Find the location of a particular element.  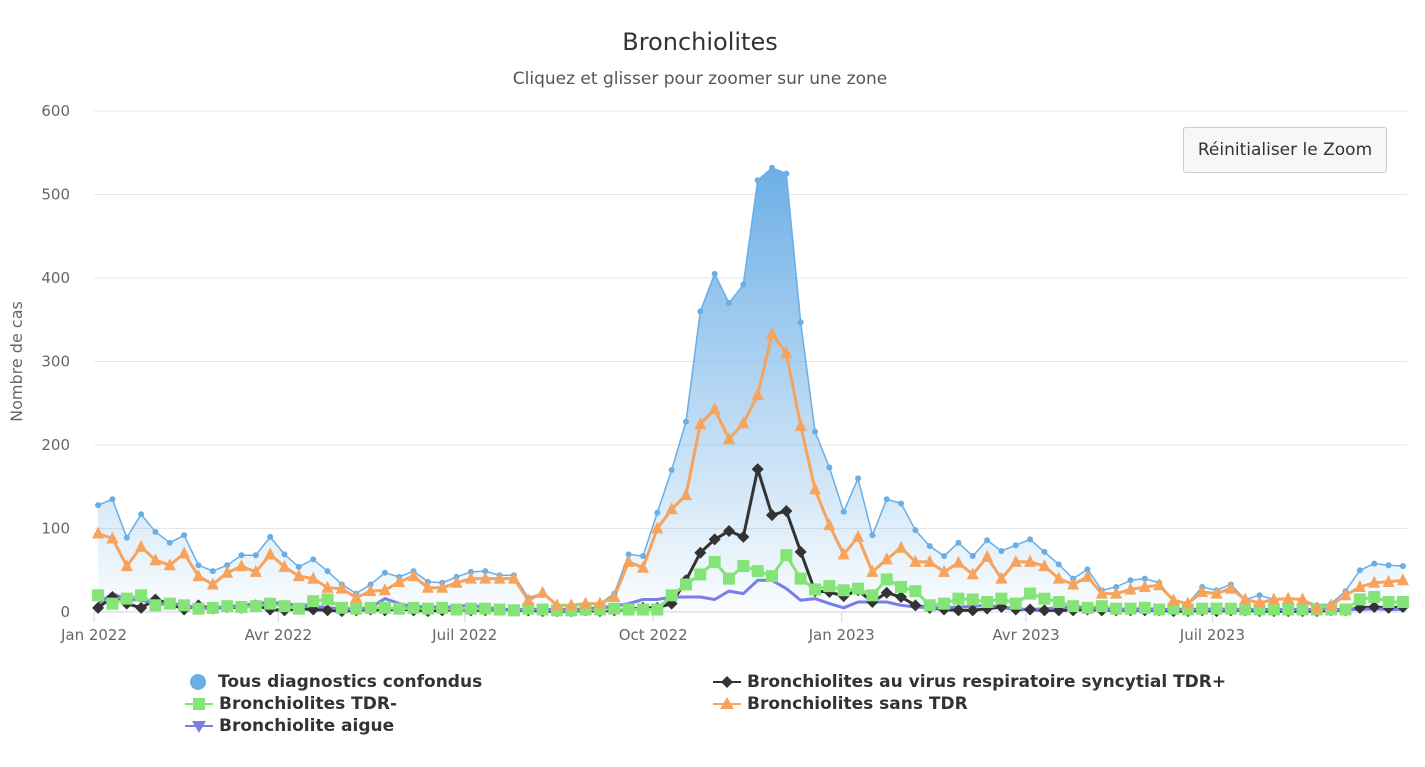

y-tick-label: 200 is located at coordinates (55, 445).